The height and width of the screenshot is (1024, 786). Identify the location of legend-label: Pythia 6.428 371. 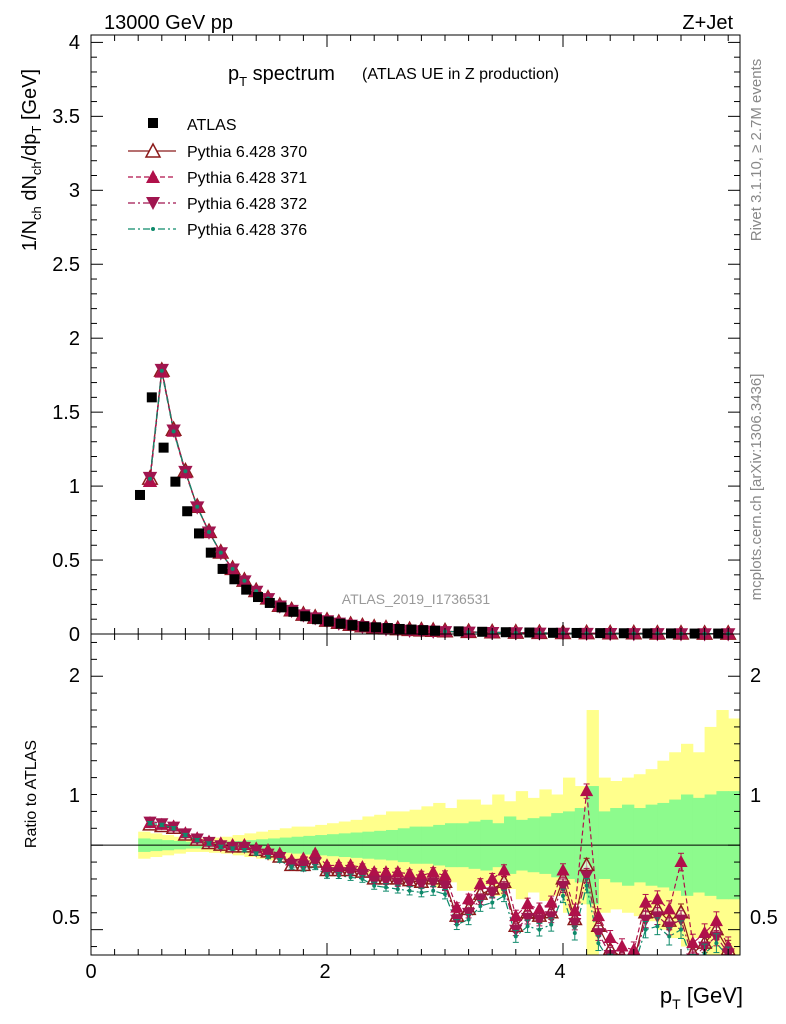
(247, 178).